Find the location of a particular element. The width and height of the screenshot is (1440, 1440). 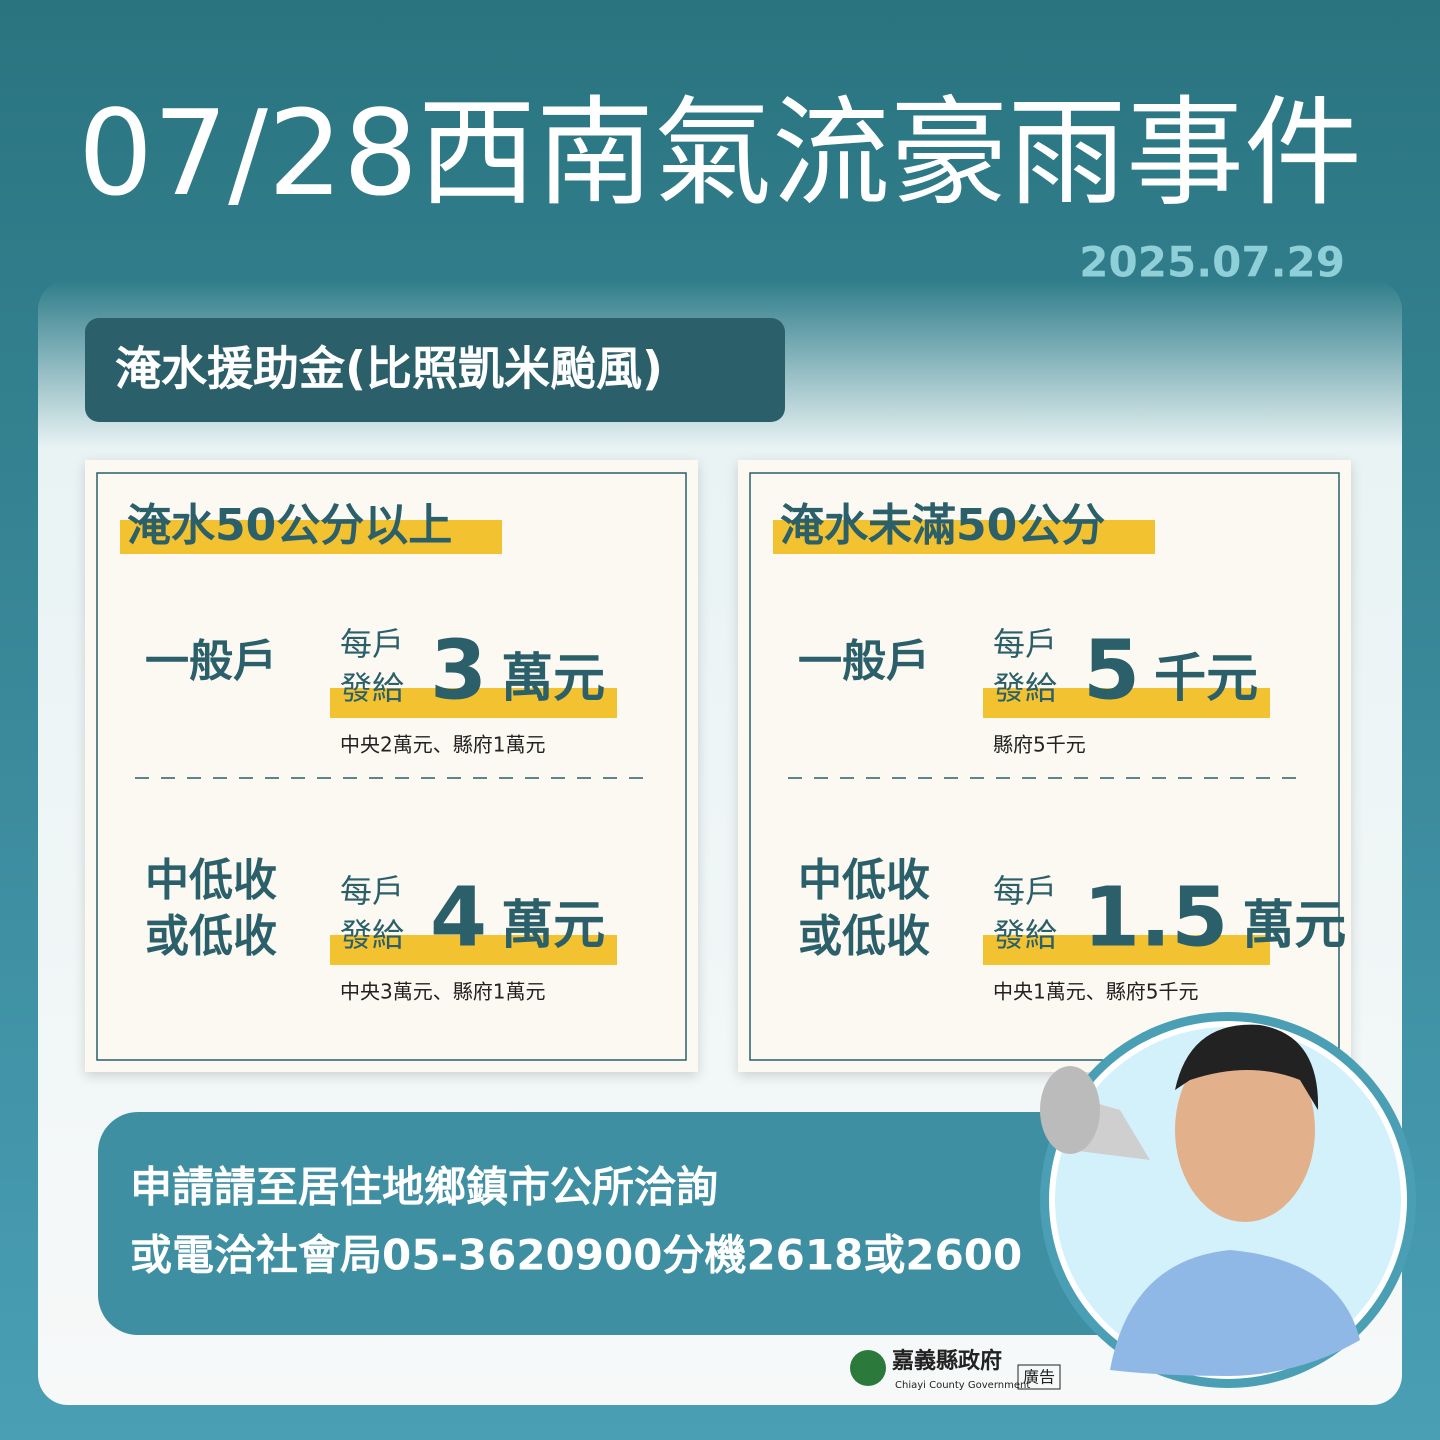

tag: 廣告 is located at coordinates (1039, 1377).